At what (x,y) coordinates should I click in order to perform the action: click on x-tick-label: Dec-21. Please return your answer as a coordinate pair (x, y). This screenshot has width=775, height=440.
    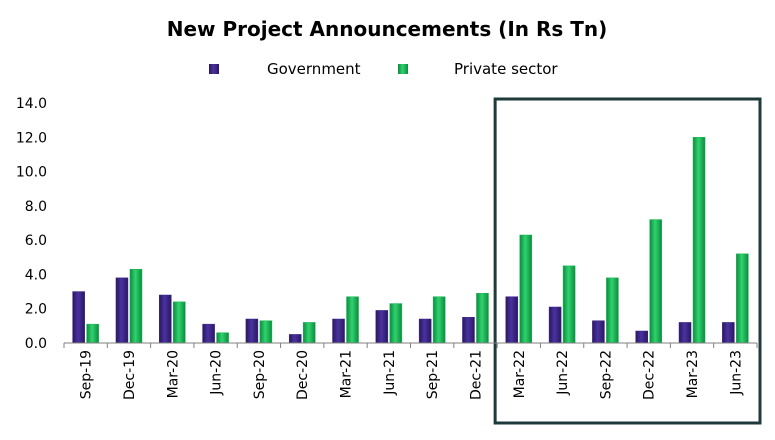
    Looking at the image, I should click on (476, 375).